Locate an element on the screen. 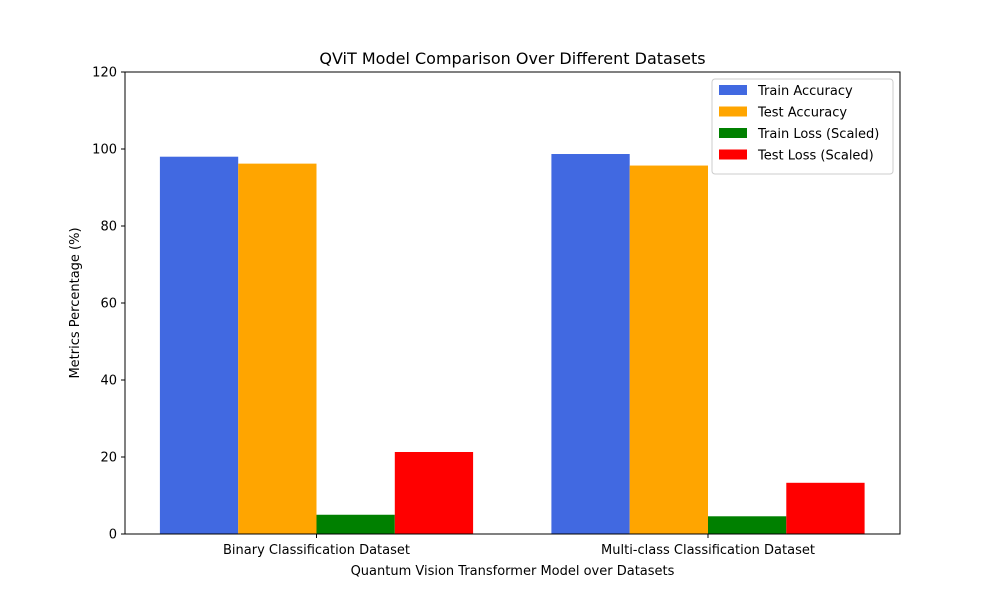 Image resolution: width=1000 pixels, height=600 pixels. y-tick-label: 60 is located at coordinates (108, 304).